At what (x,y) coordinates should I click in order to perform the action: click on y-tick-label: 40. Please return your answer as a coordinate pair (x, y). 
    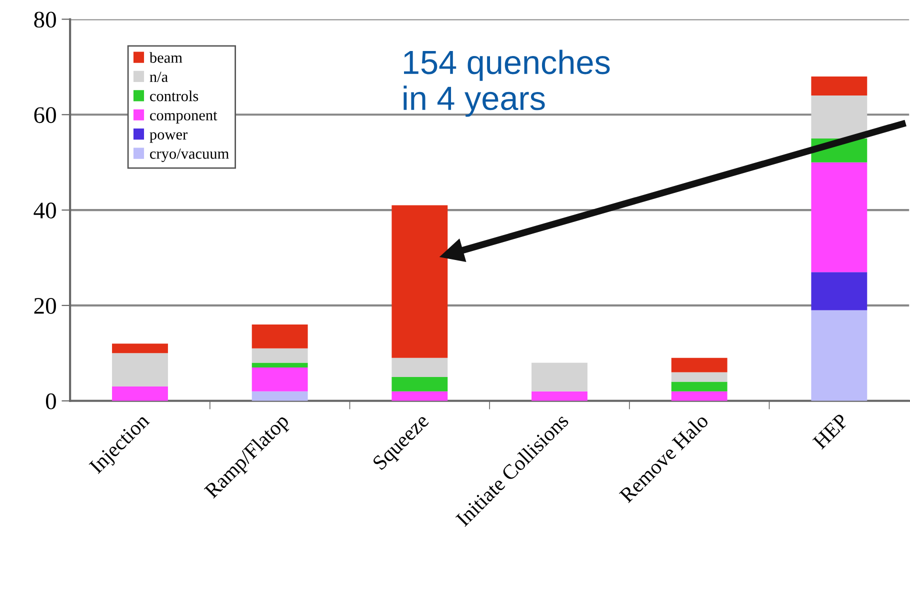
    Looking at the image, I should click on (45, 210).